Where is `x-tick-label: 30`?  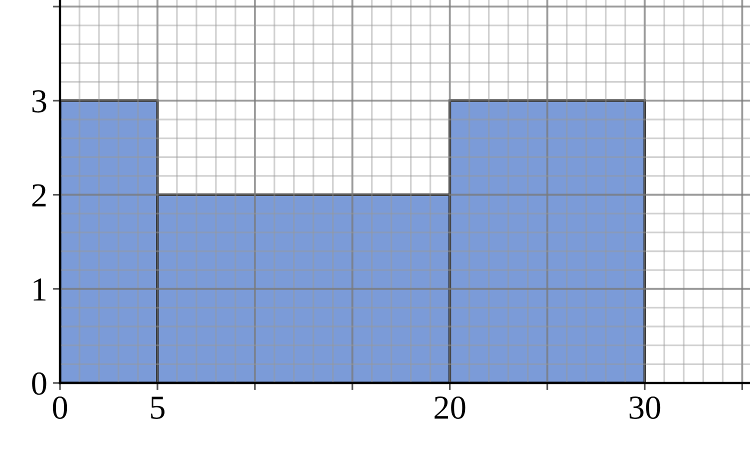 x-tick-label: 30 is located at coordinates (645, 407).